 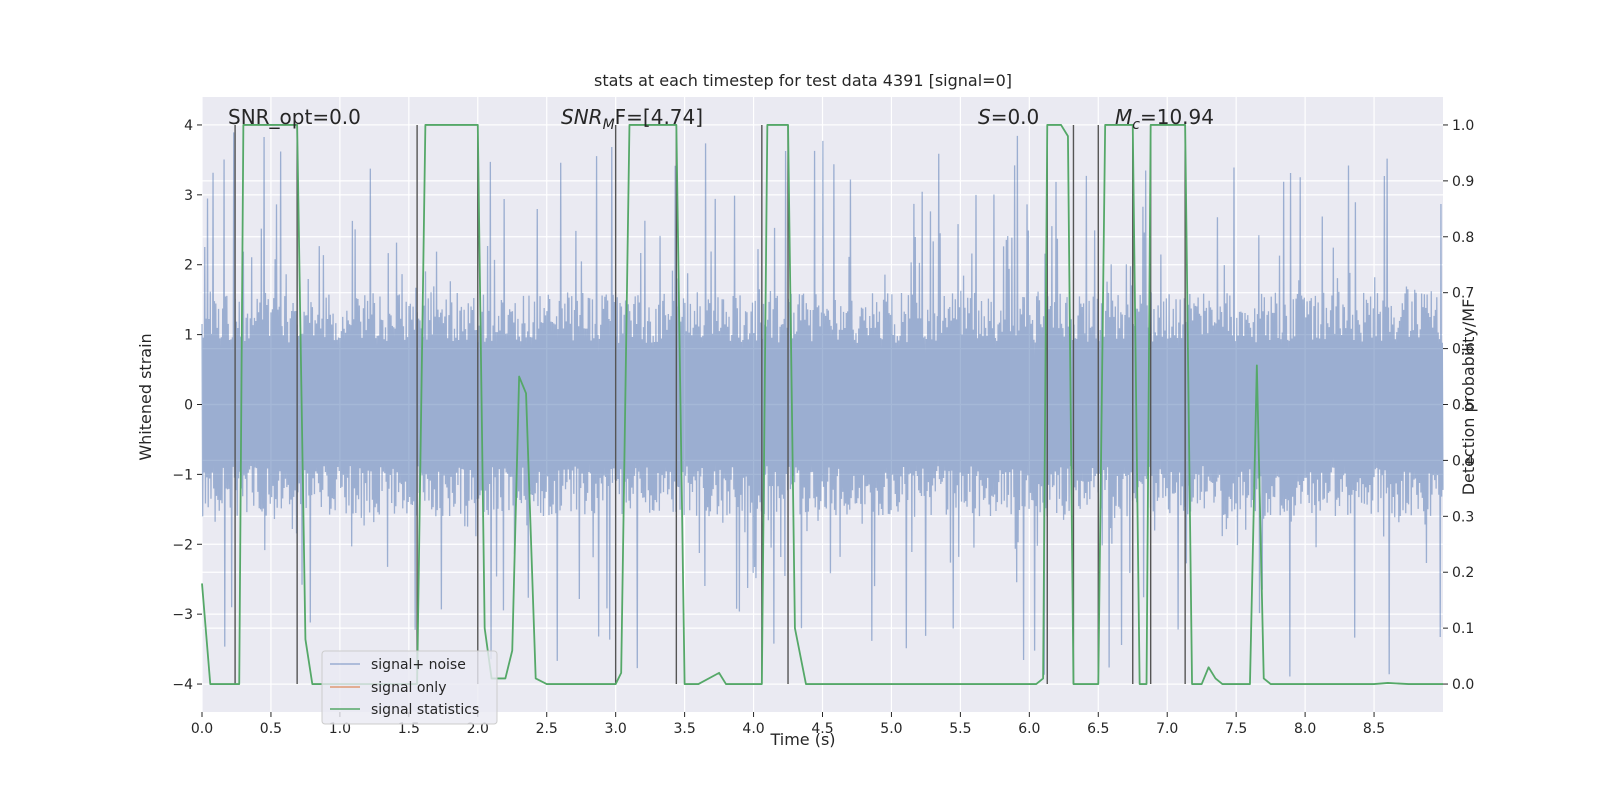 What do you see at coordinates (1236, 729) in the screenshot?
I see `x-tick-label: 7.5` at bounding box center [1236, 729].